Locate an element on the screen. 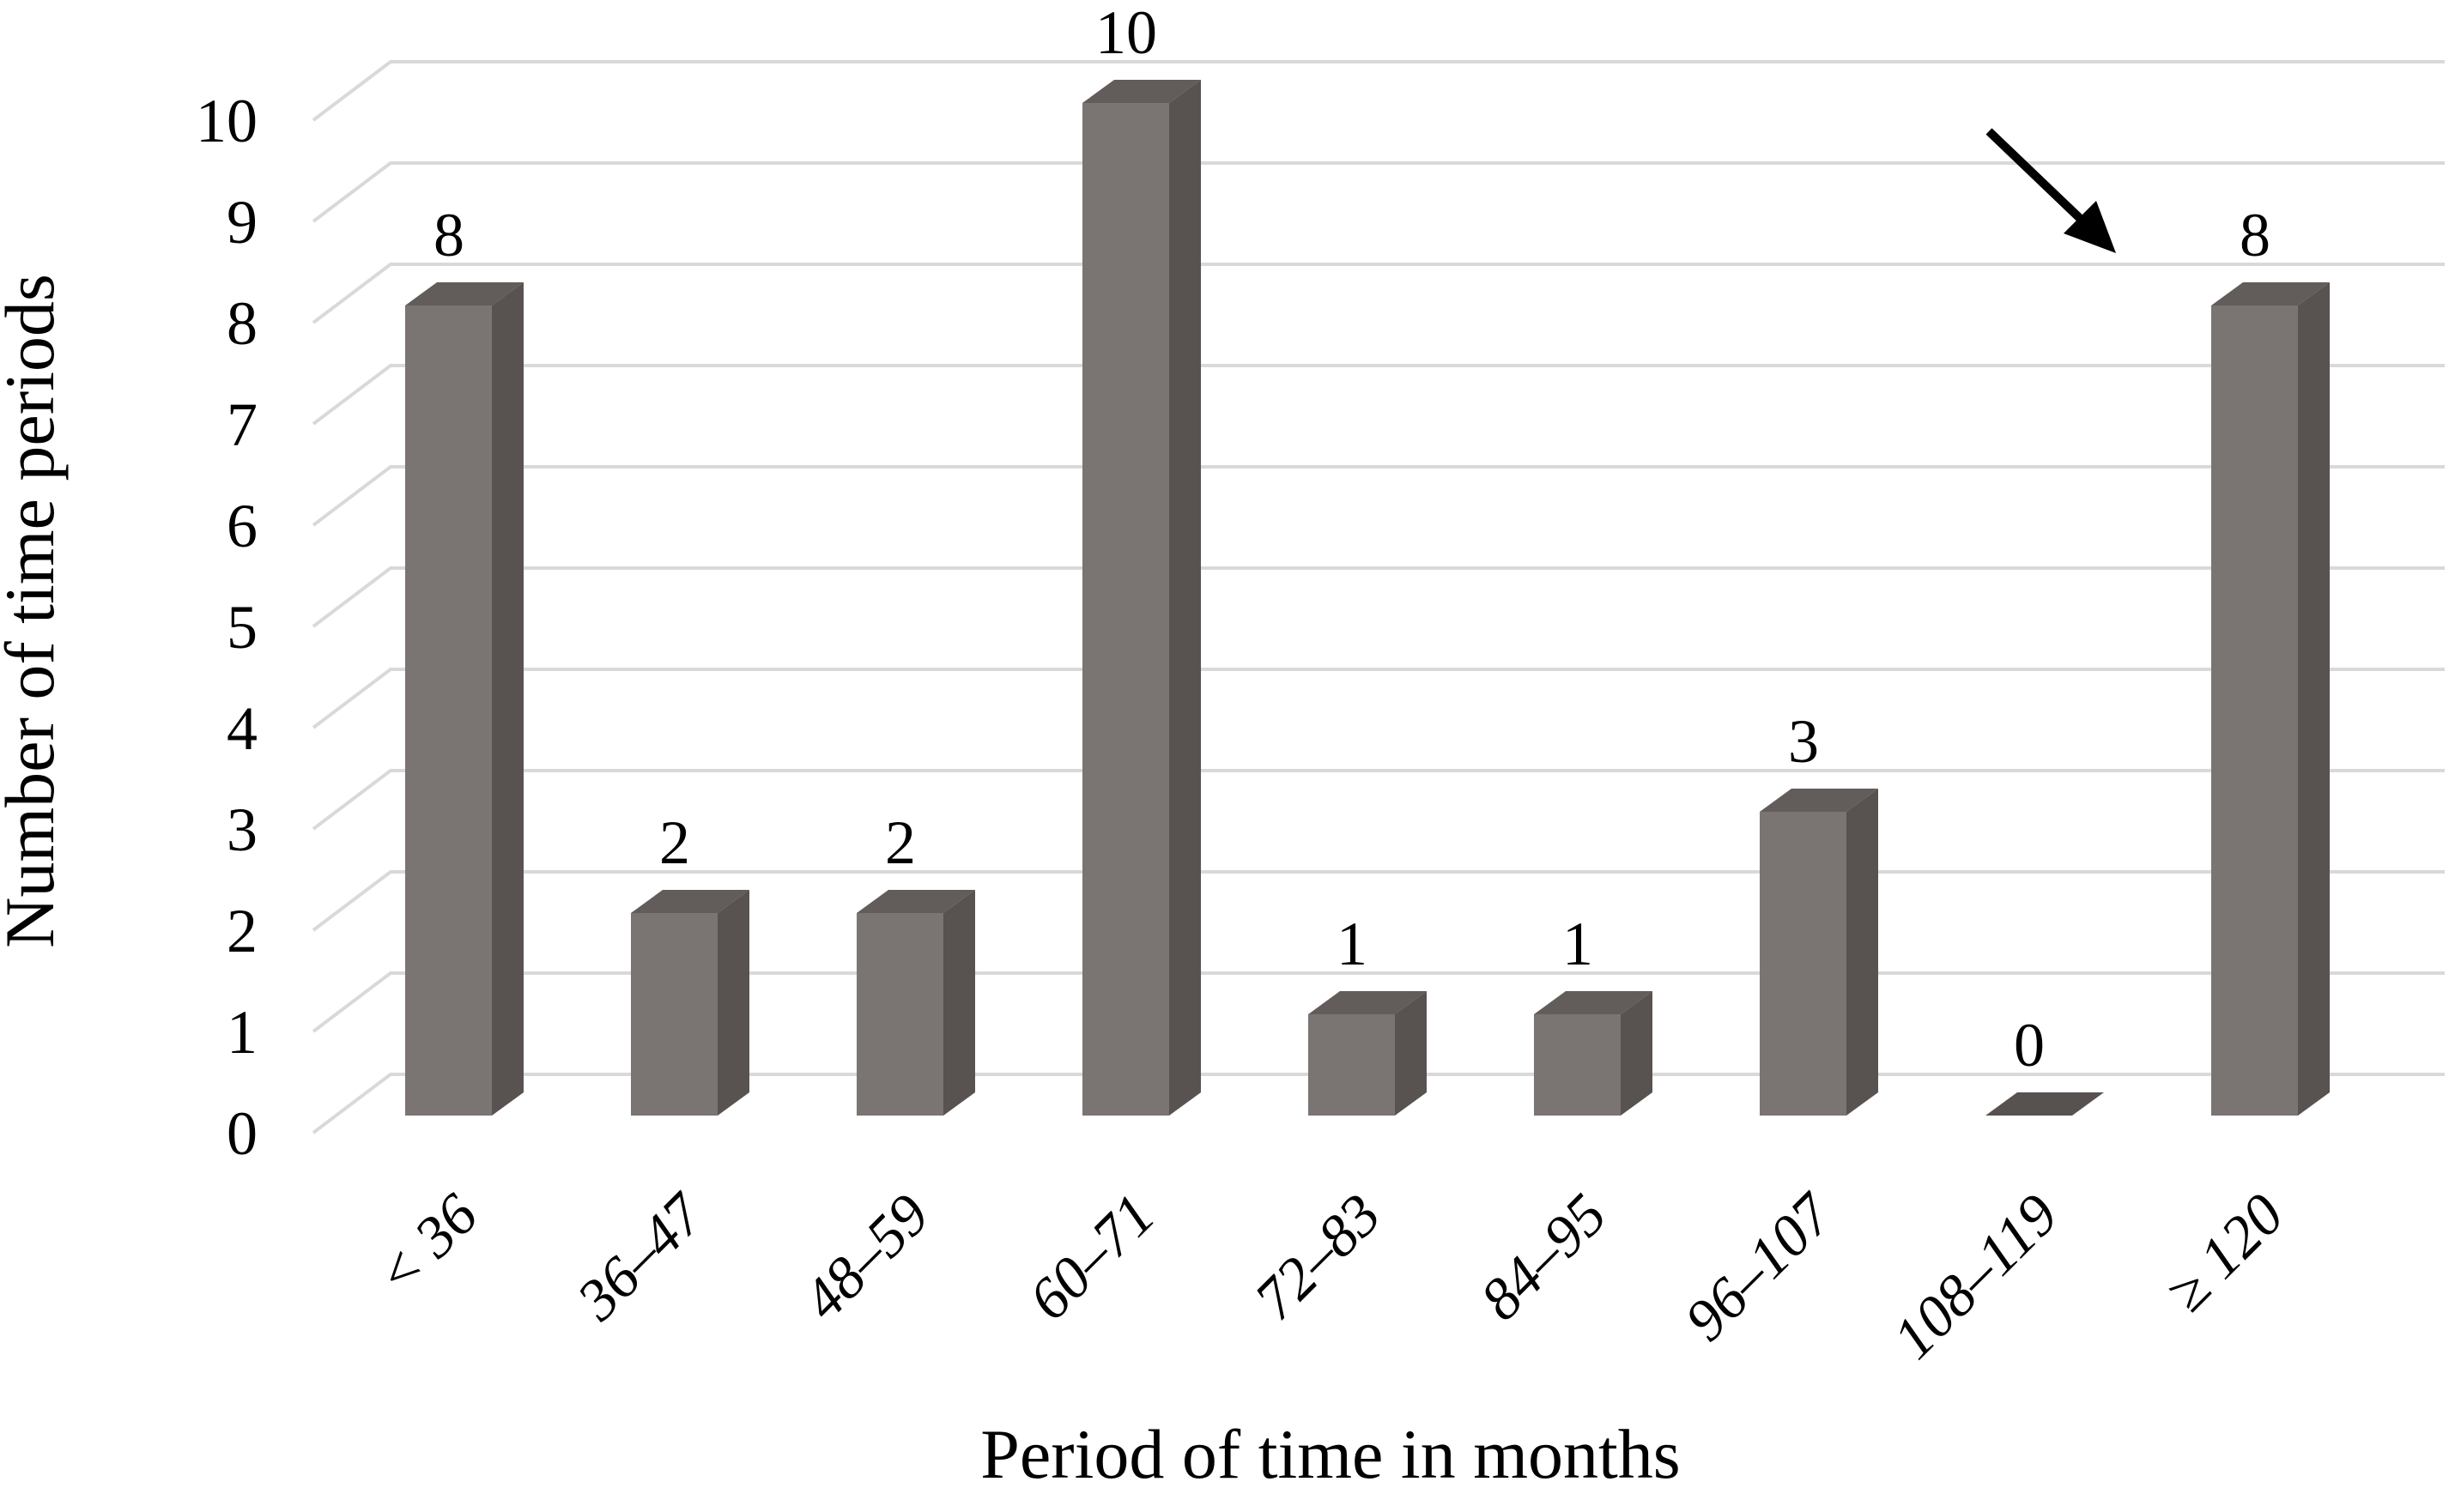 This screenshot has height=1512, width=2449. x-axis-title: Period of time in months is located at coordinates (1330, 1454).